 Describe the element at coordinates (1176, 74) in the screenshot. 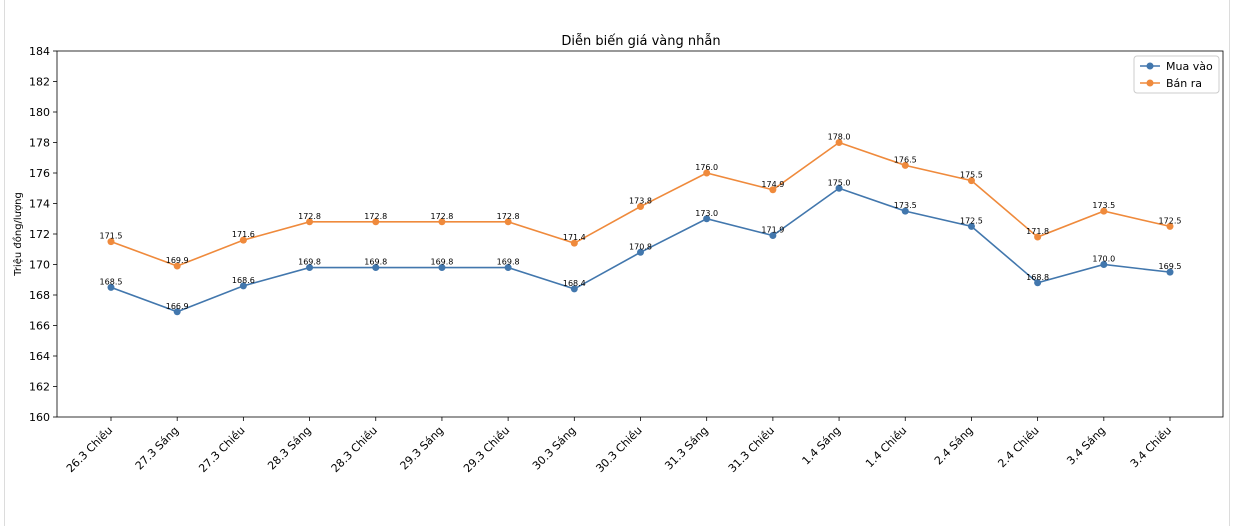

I see `legend: Mua vào Bán ra` at that location.